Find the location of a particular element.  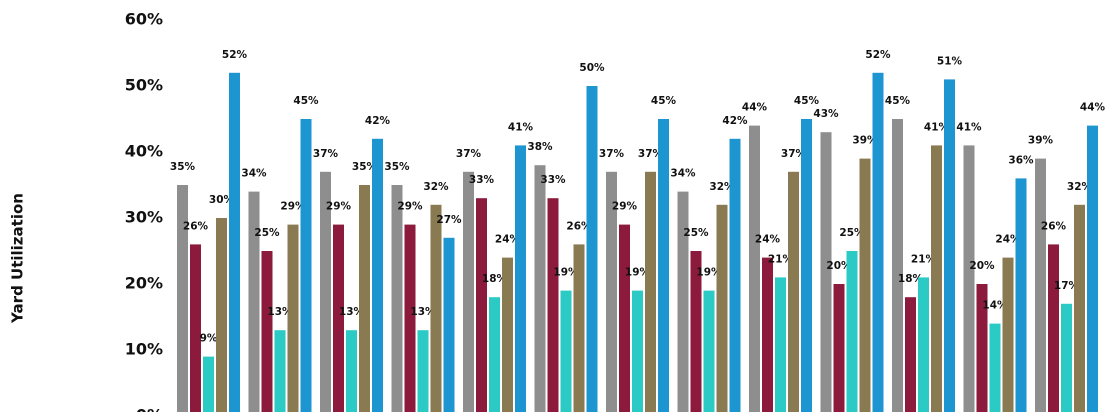

value-label: 9% is located at coordinates (209, 339).